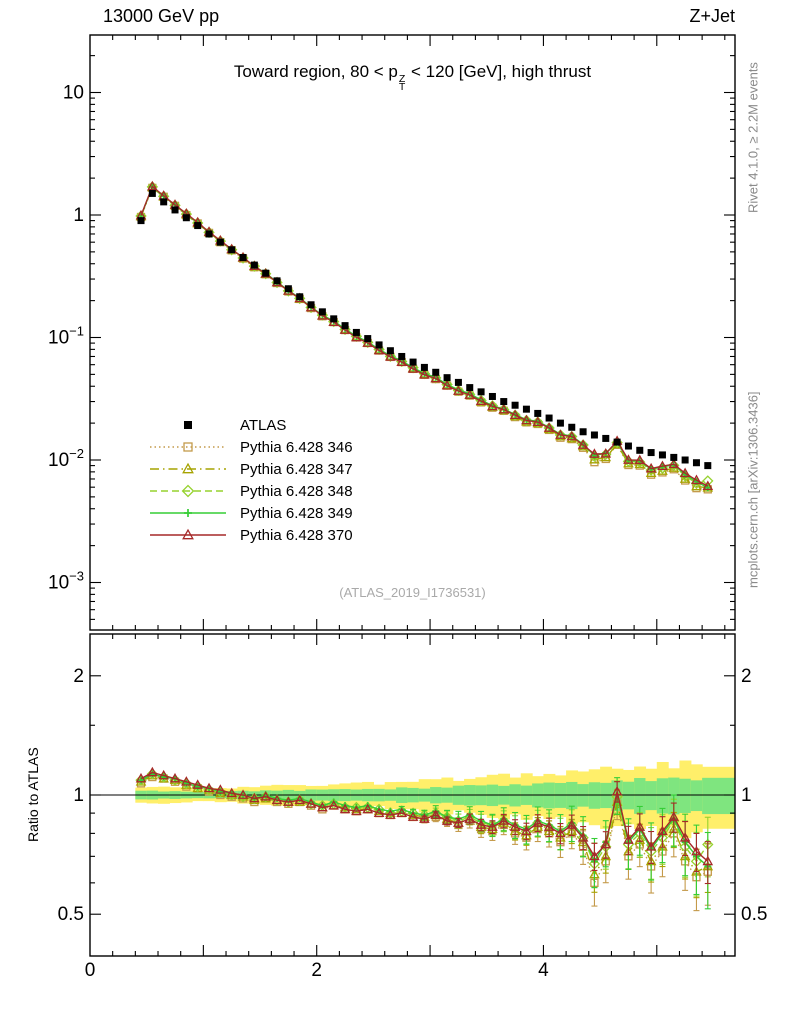  Describe the element at coordinates (315, 71) in the screenshot. I see `plot-title-pre: Toward region, 80 < p` at that location.